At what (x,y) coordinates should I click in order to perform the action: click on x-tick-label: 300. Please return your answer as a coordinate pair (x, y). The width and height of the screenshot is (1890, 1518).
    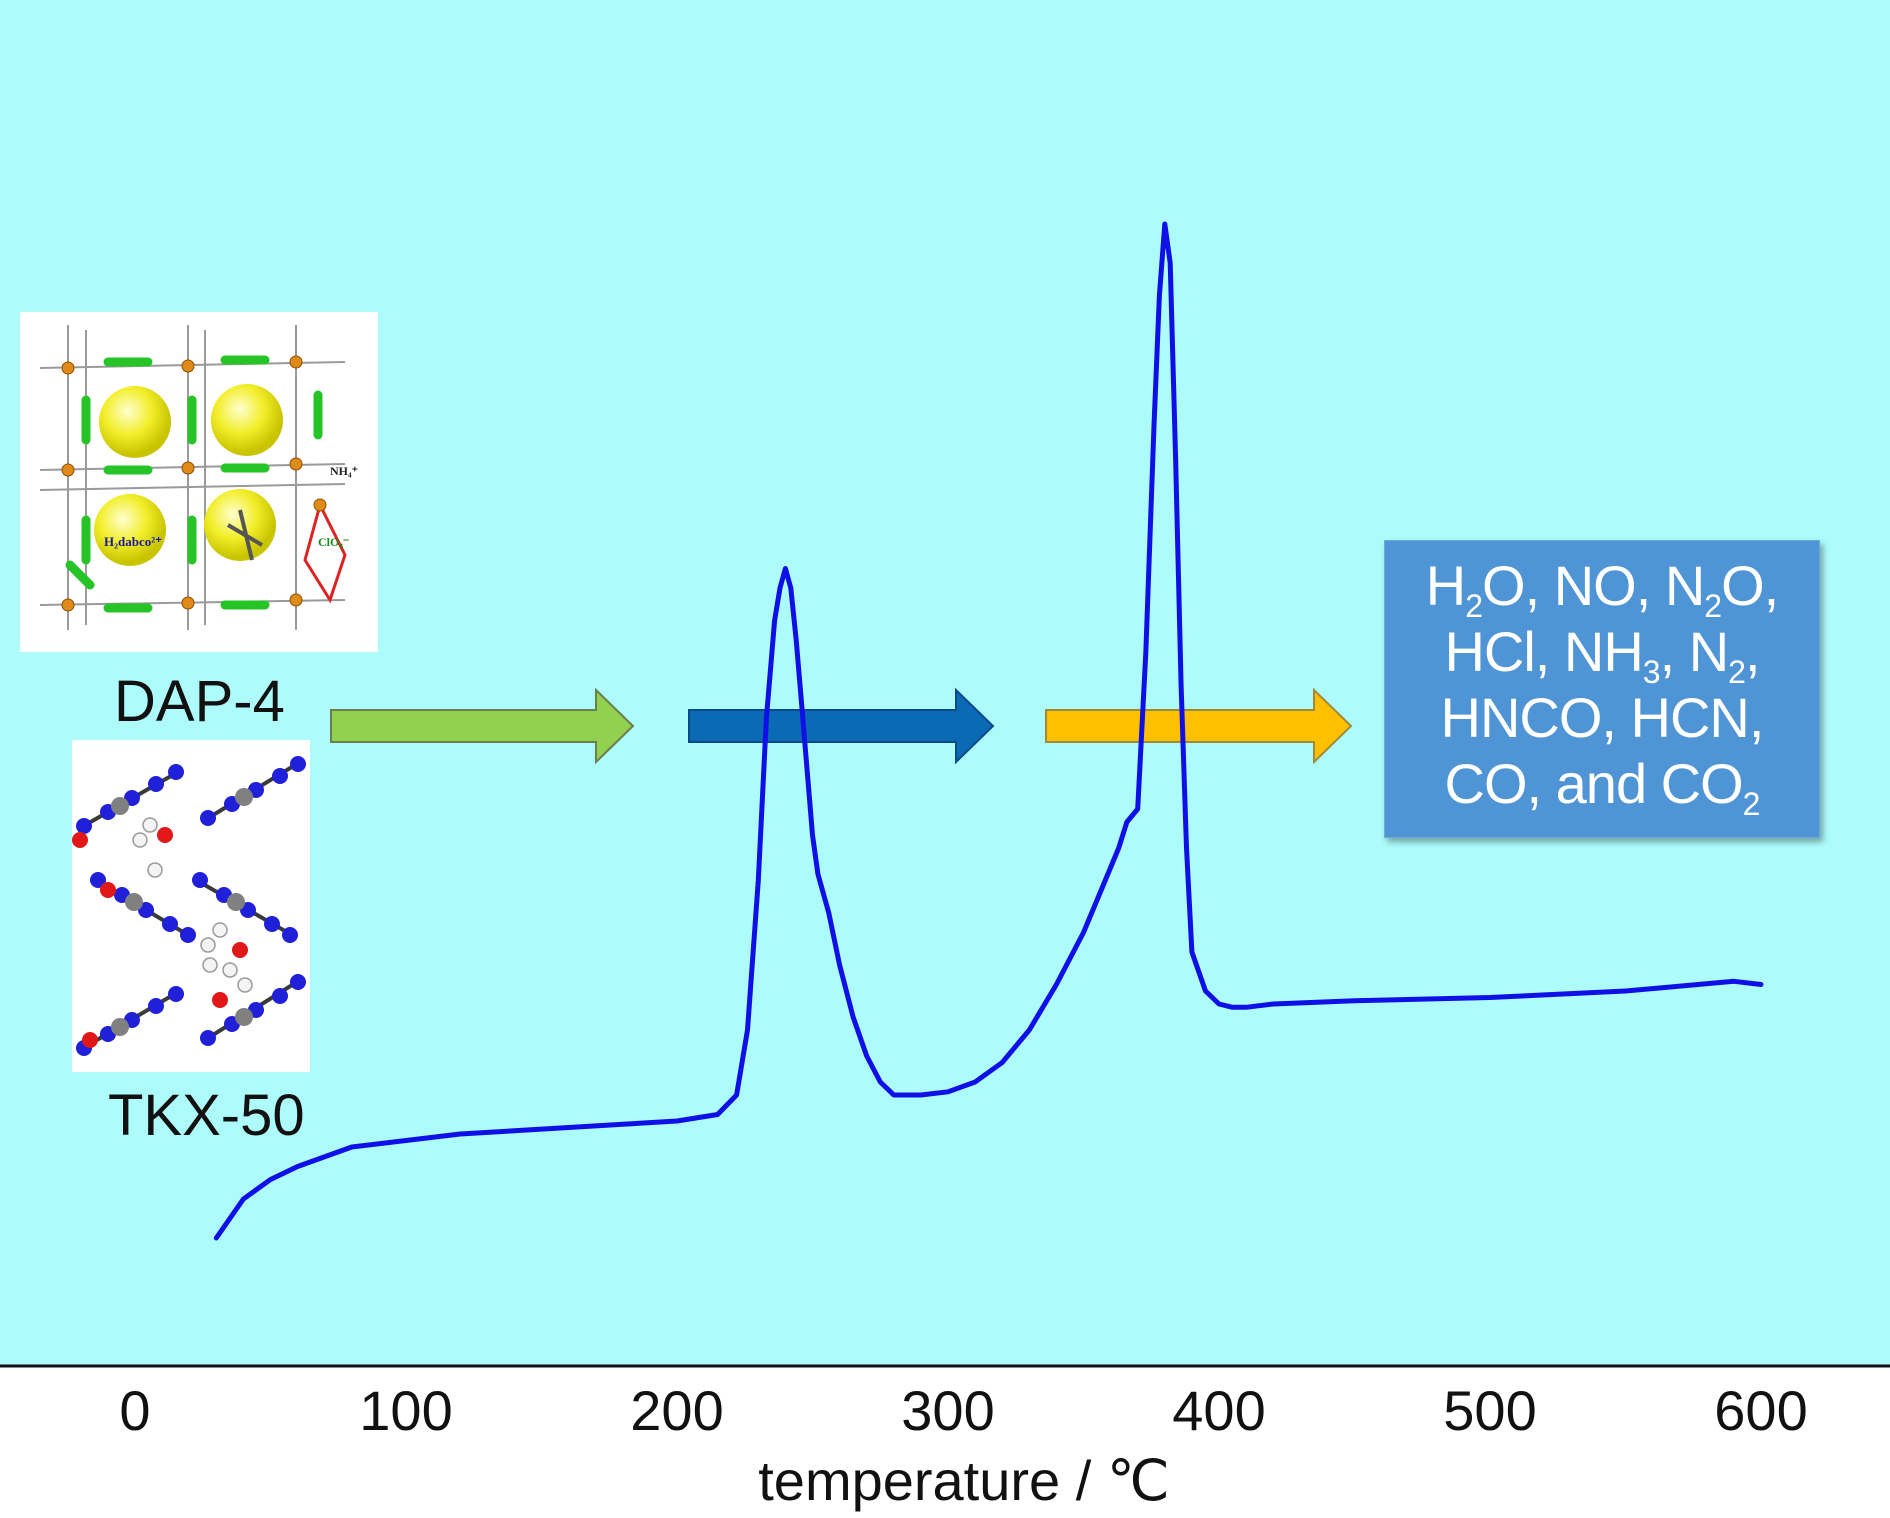
    Looking at the image, I should click on (947, 1410).